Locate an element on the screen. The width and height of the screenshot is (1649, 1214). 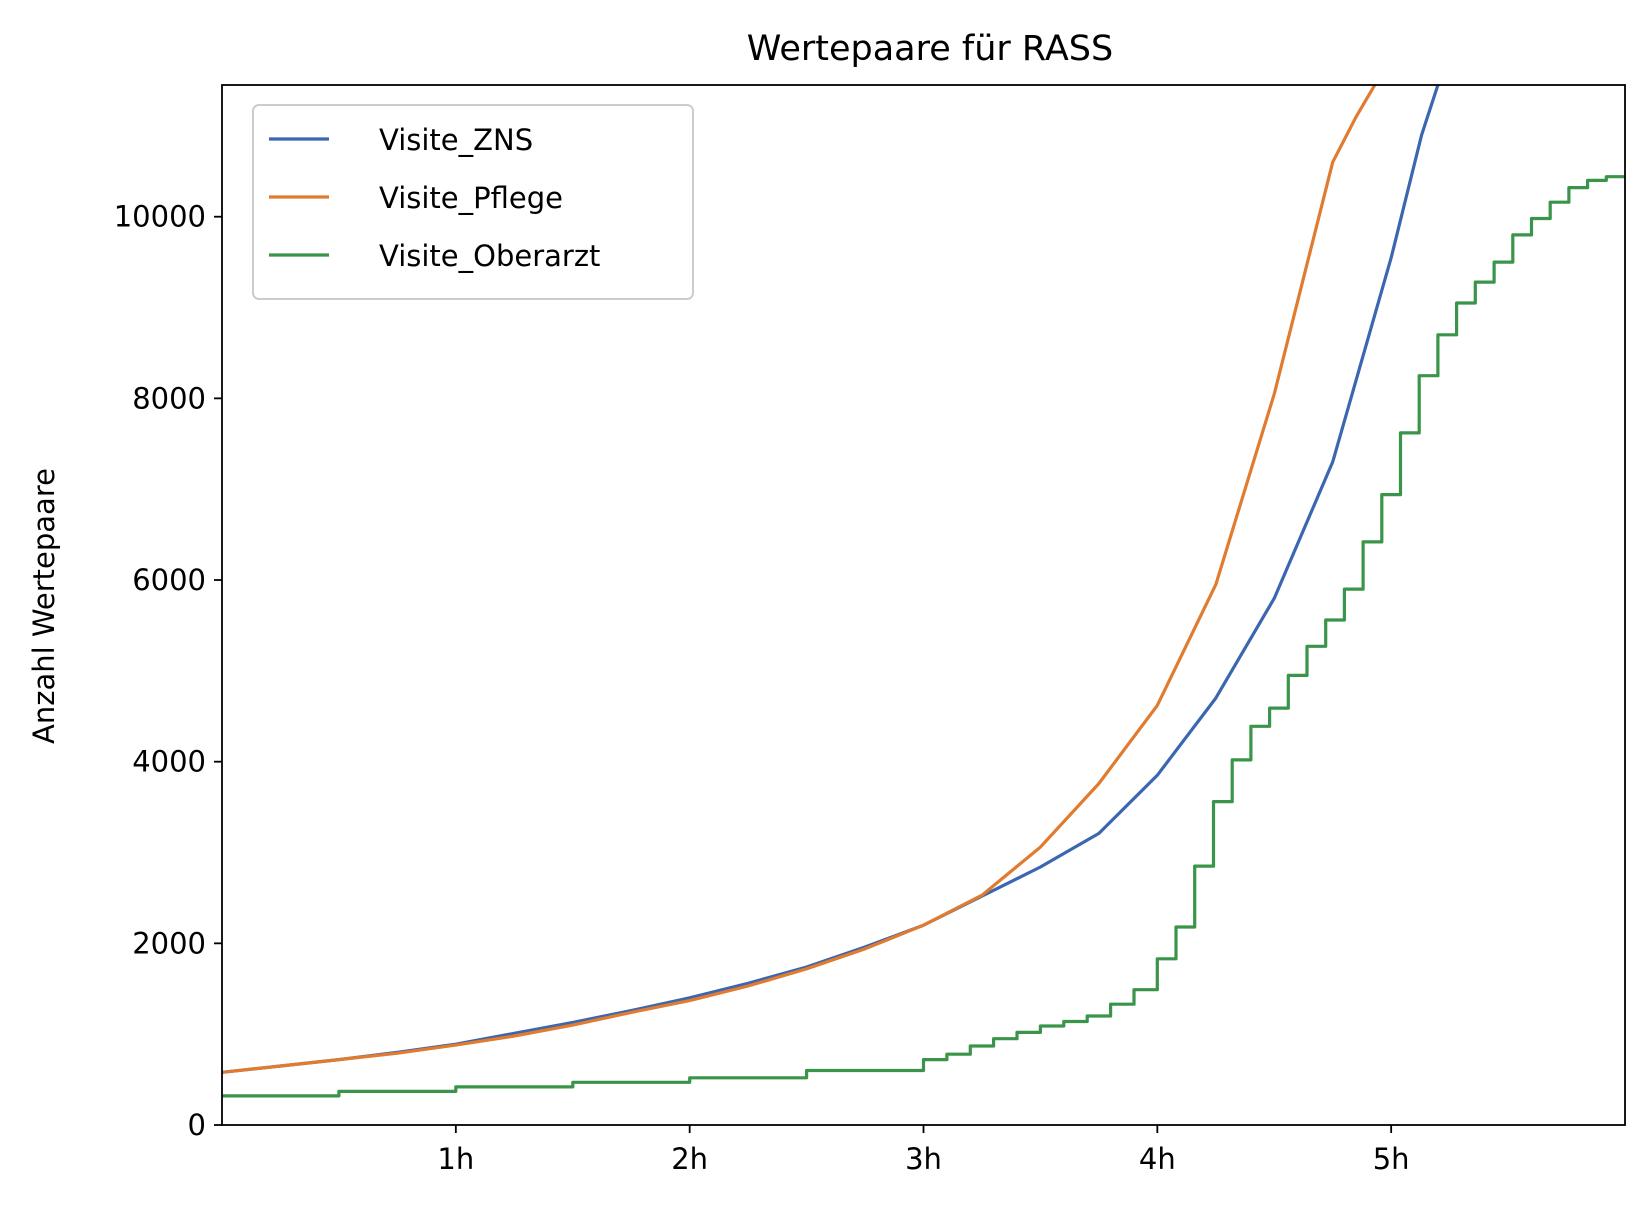
legend-box is located at coordinates (473, 202).